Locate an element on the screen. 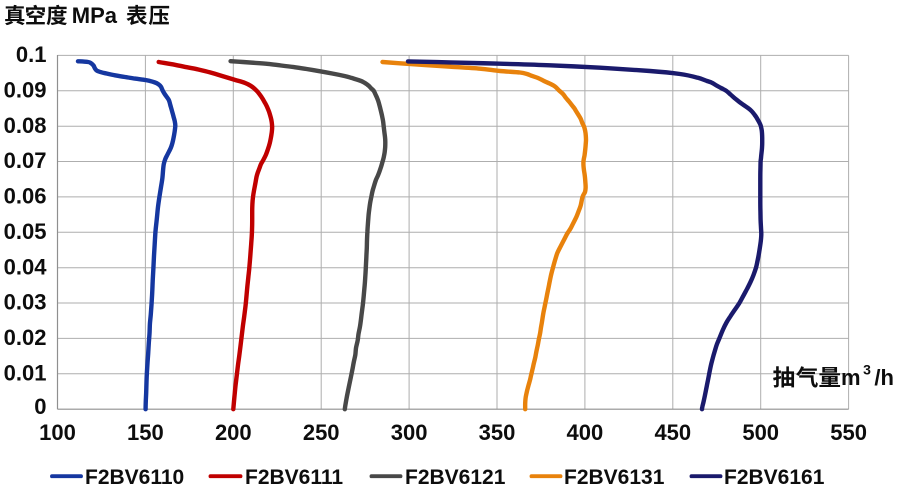 This screenshot has height=493, width=900. svg-text: F2BV6131 is located at coordinates (614, 477).